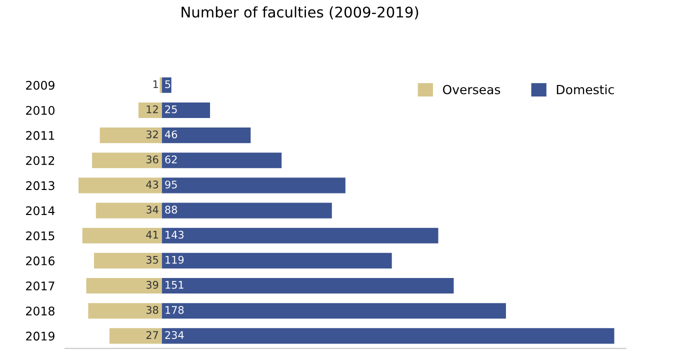 The image size is (684, 363). Describe the element at coordinates (152, 134) in the screenshot. I see `data-label: 32` at that location.